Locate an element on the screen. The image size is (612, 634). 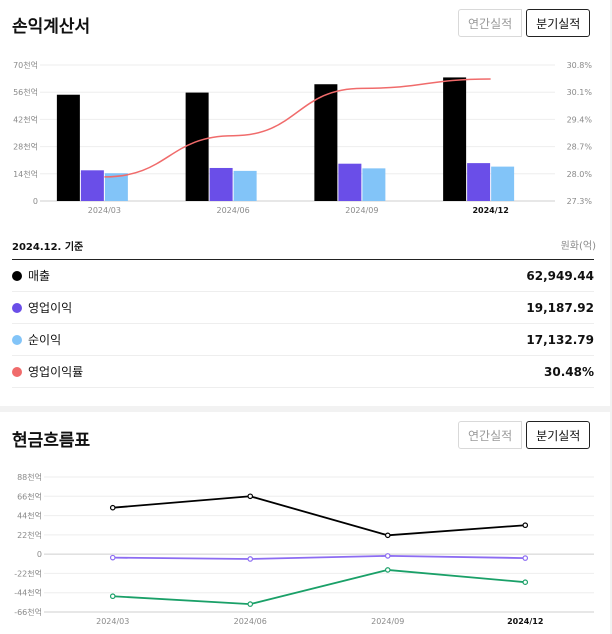
basis-date: 2024.12. 기준 is located at coordinates (48, 247).